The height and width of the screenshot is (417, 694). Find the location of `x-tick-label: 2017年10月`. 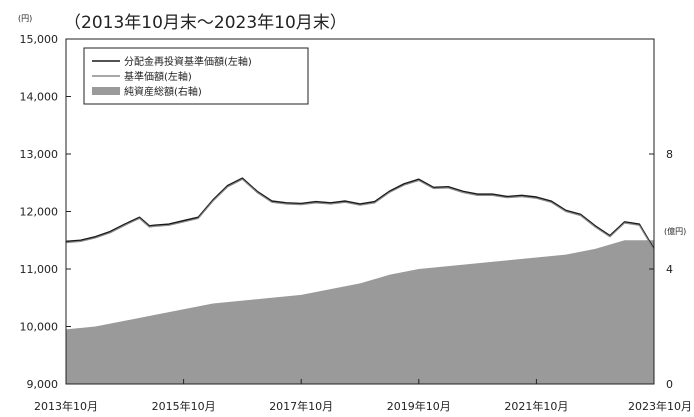

x-tick-label: 2017年10月 is located at coordinates (301, 406).